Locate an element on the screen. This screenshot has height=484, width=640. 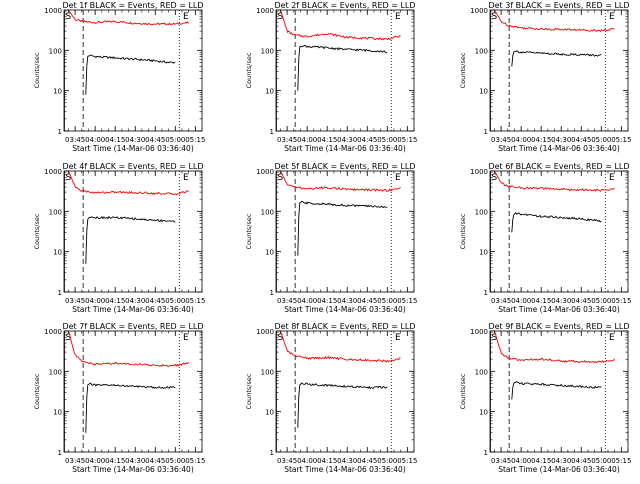
panel-title: Det 5f BLACK = Events, RED = LLD is located at coordinates (344, 166).